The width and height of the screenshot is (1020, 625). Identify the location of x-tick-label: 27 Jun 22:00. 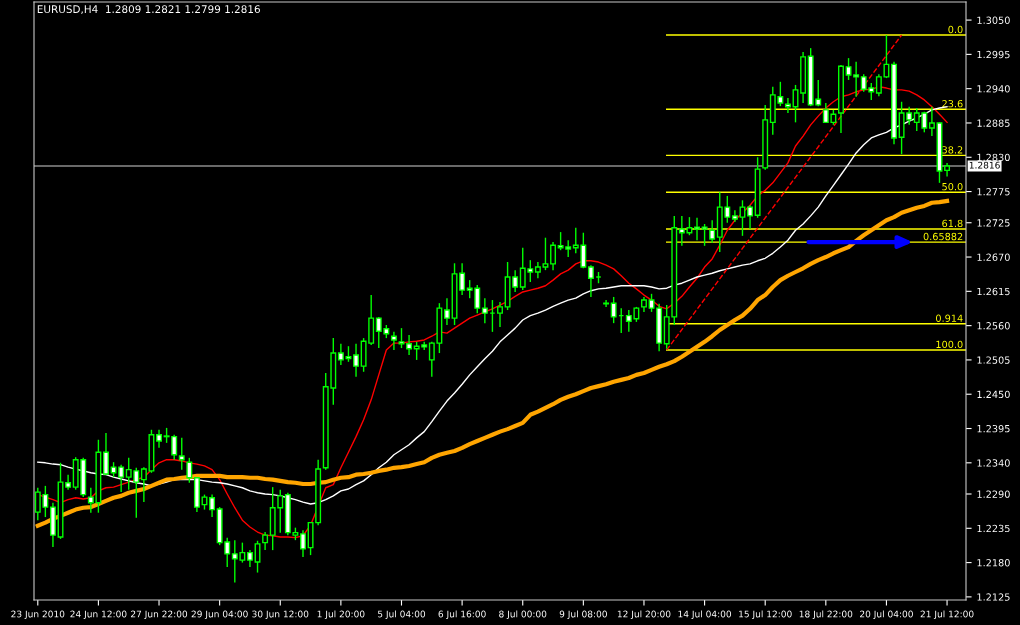
(159, 615).